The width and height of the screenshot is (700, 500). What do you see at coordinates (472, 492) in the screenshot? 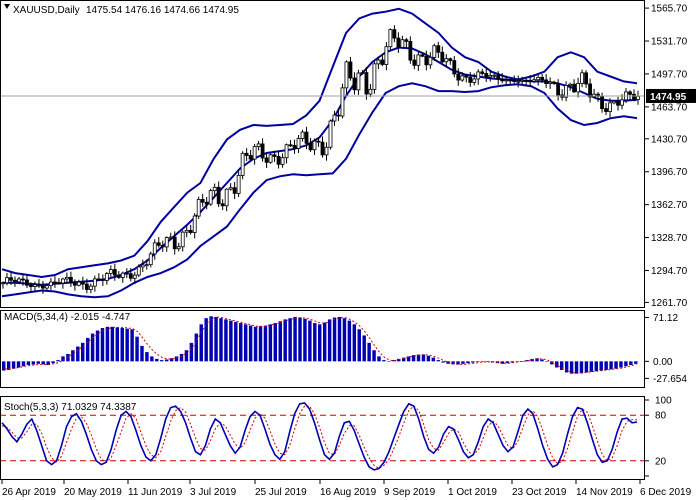
I see `x-tick-label: 1 Oct 2019` at bounding box center [472, 492].